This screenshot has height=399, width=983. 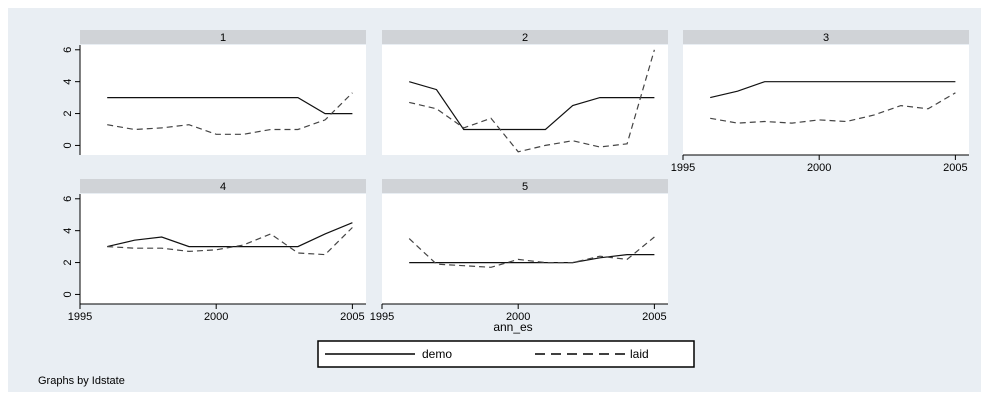 I want to click on panel-2: 2, so click(x=525, y=92).